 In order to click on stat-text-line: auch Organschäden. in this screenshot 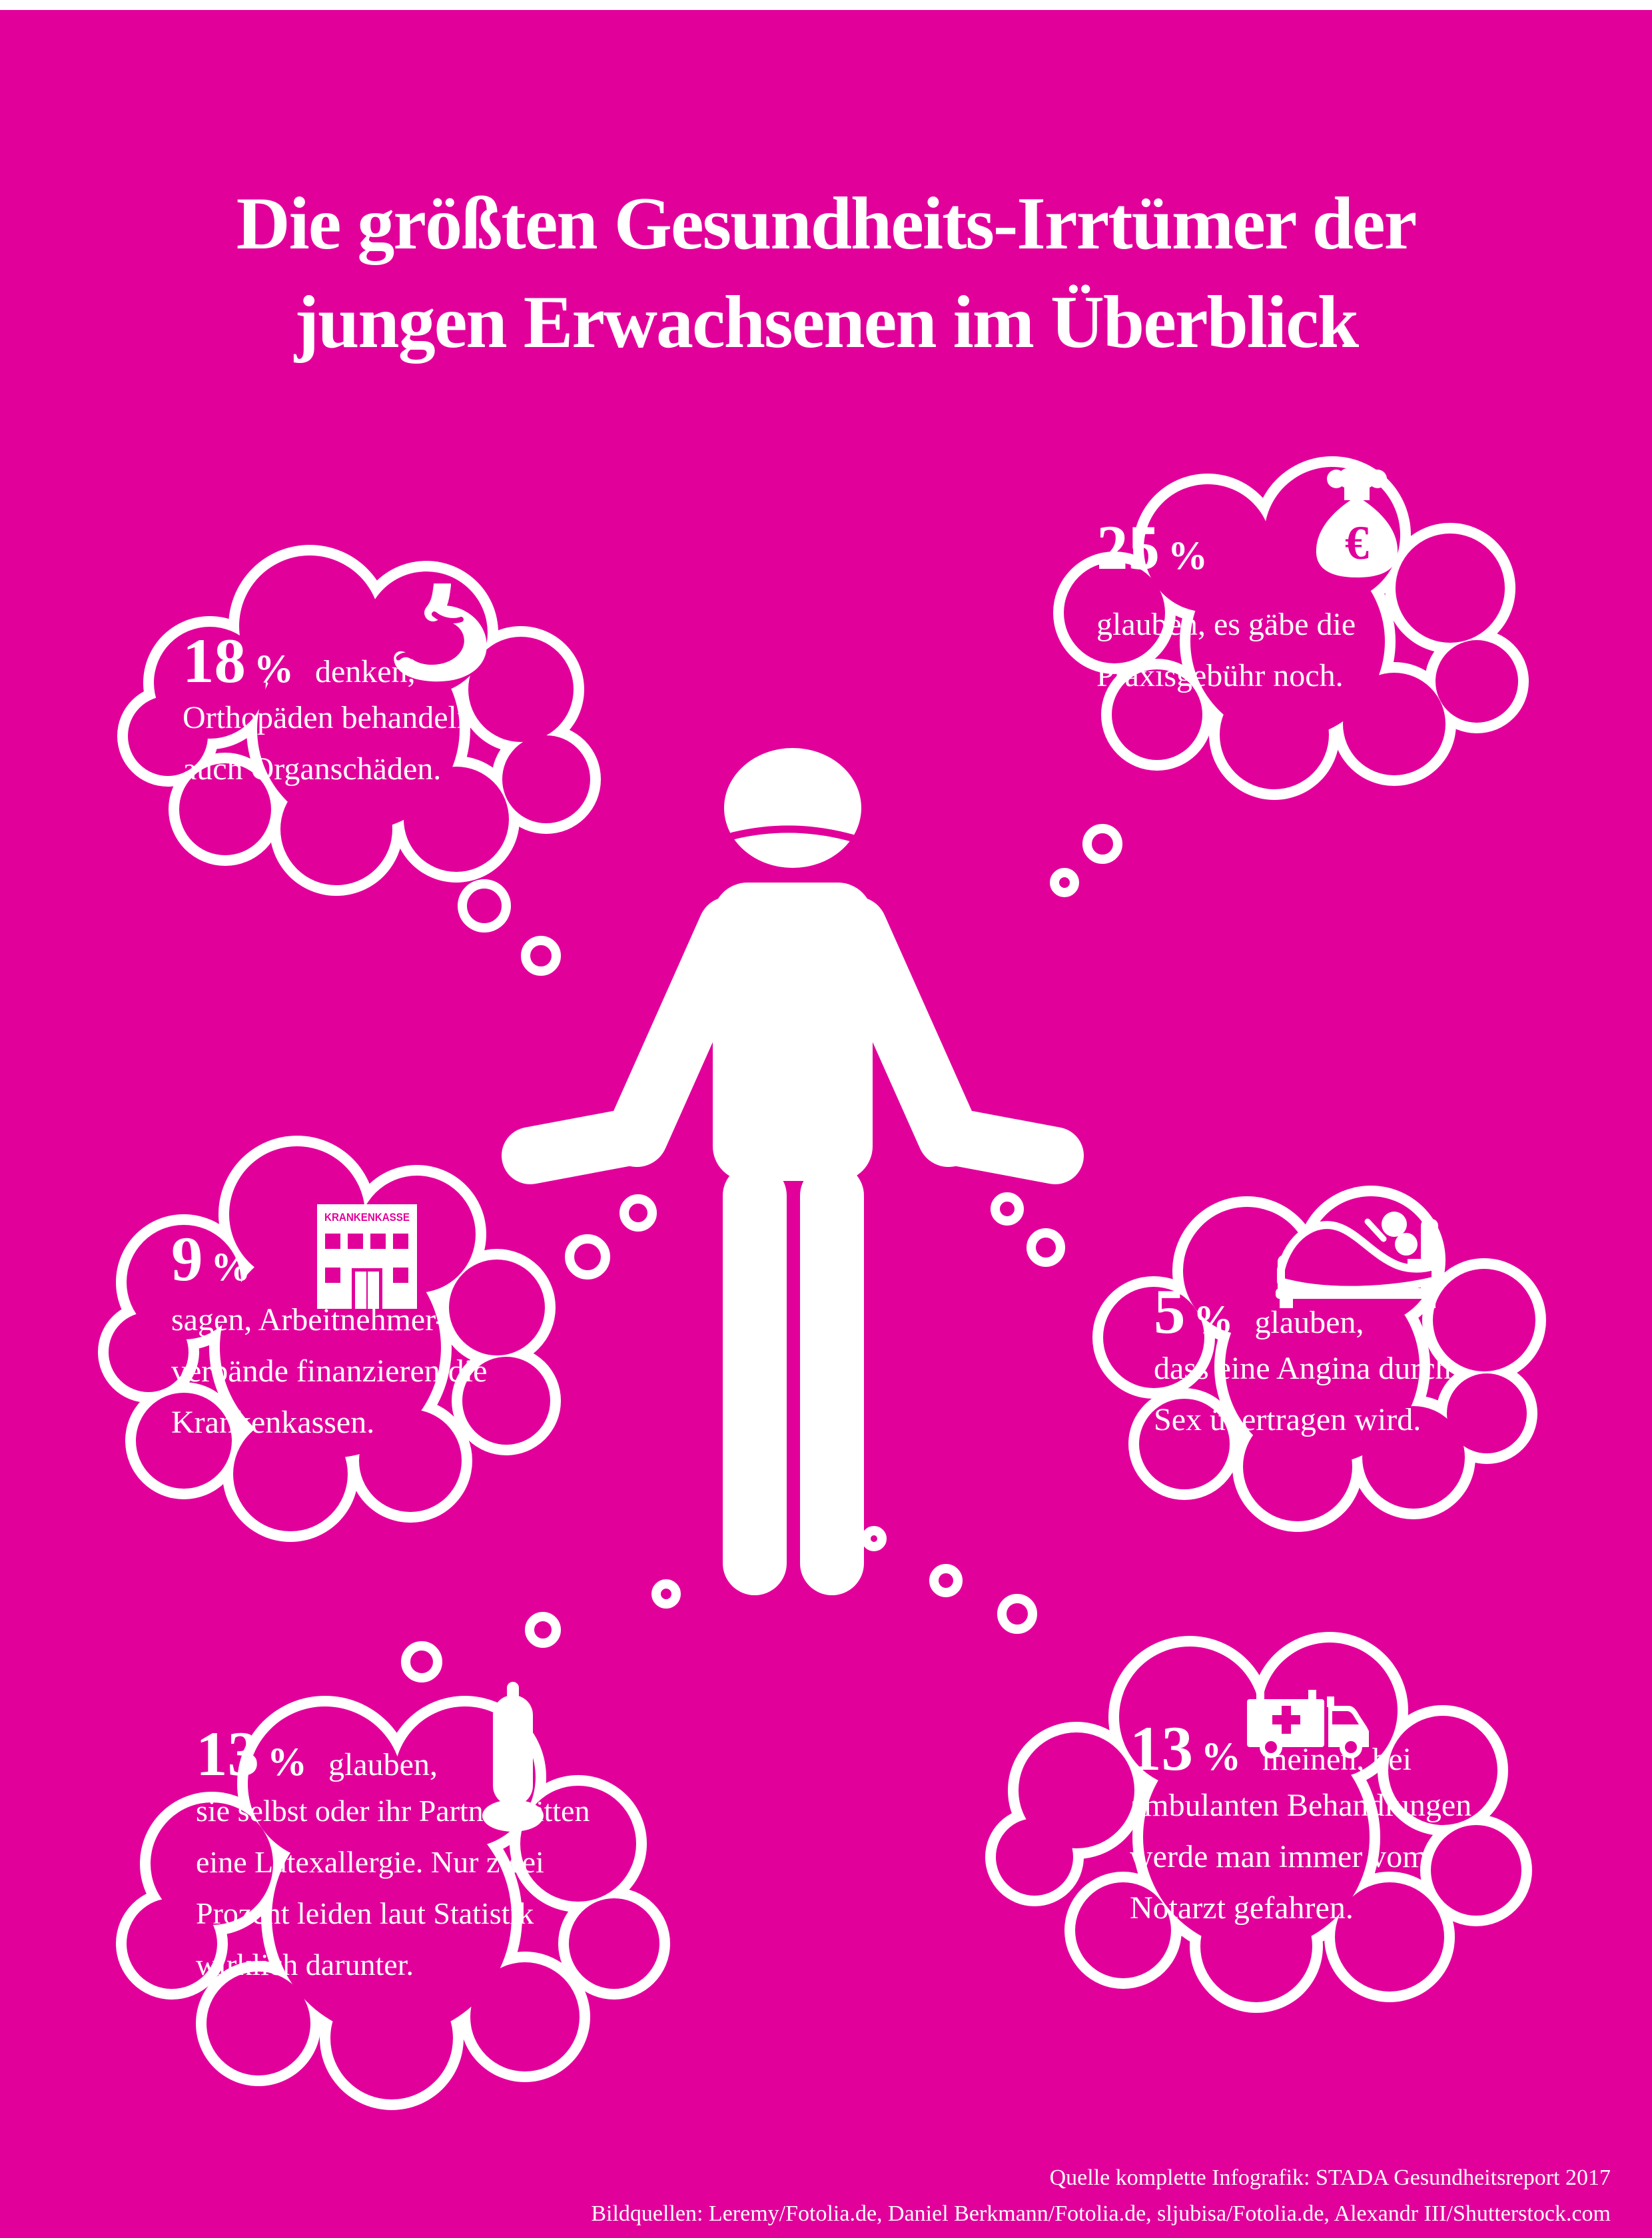, I will do `click(312, 769)`.